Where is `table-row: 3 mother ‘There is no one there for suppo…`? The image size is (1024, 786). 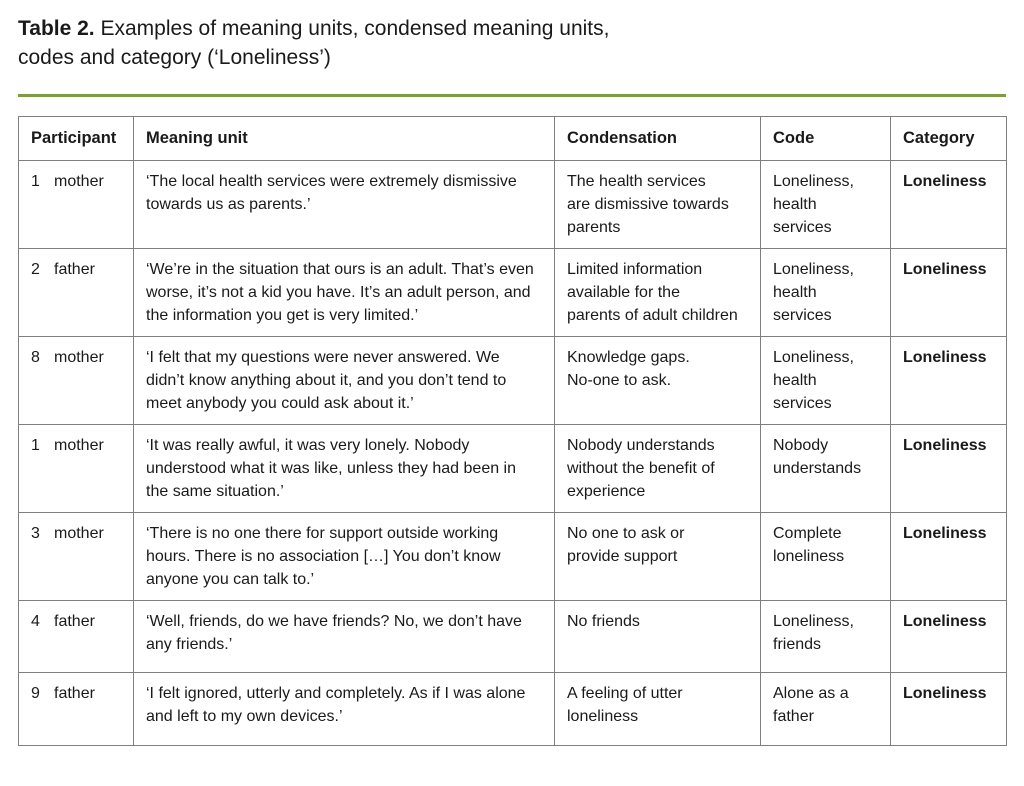 table-row: 3 mother ‘There is no one there for suppo… is located at coordinates (512, 556).